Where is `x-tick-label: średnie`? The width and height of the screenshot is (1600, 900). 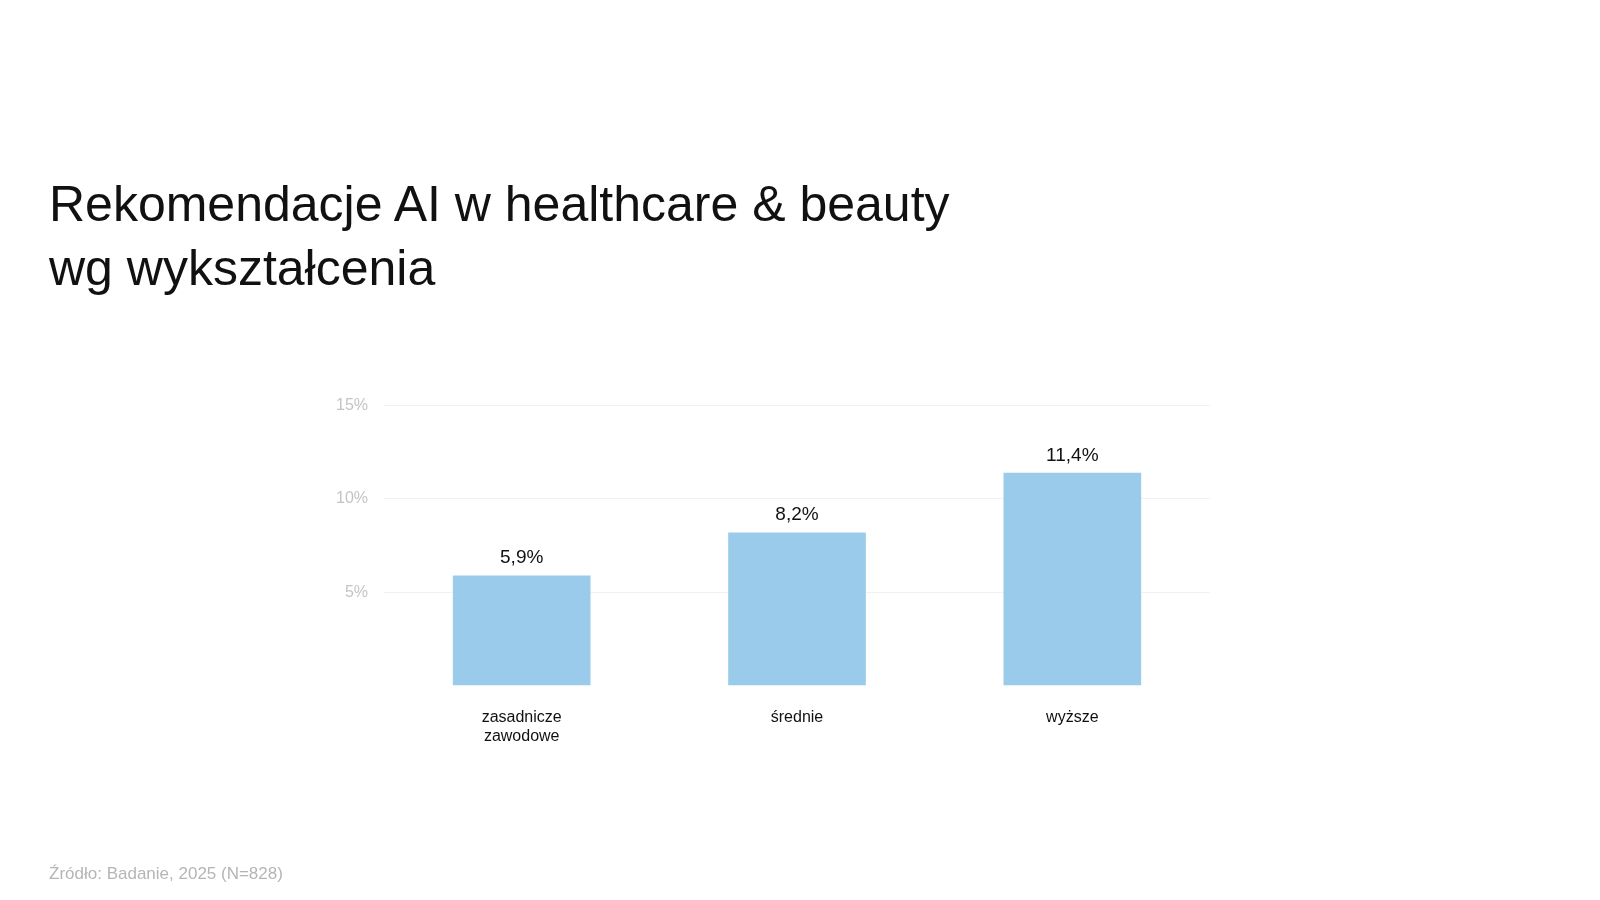 x-tick-label: średnie is located at coordinates (797, 716).